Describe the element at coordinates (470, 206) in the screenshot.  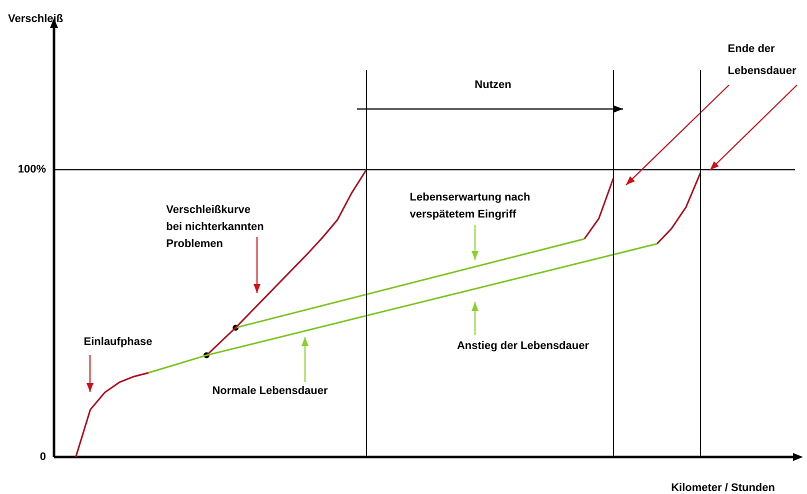
I see `annotation: Lebenserwartung nach verspätetem Eingriff` at that location.